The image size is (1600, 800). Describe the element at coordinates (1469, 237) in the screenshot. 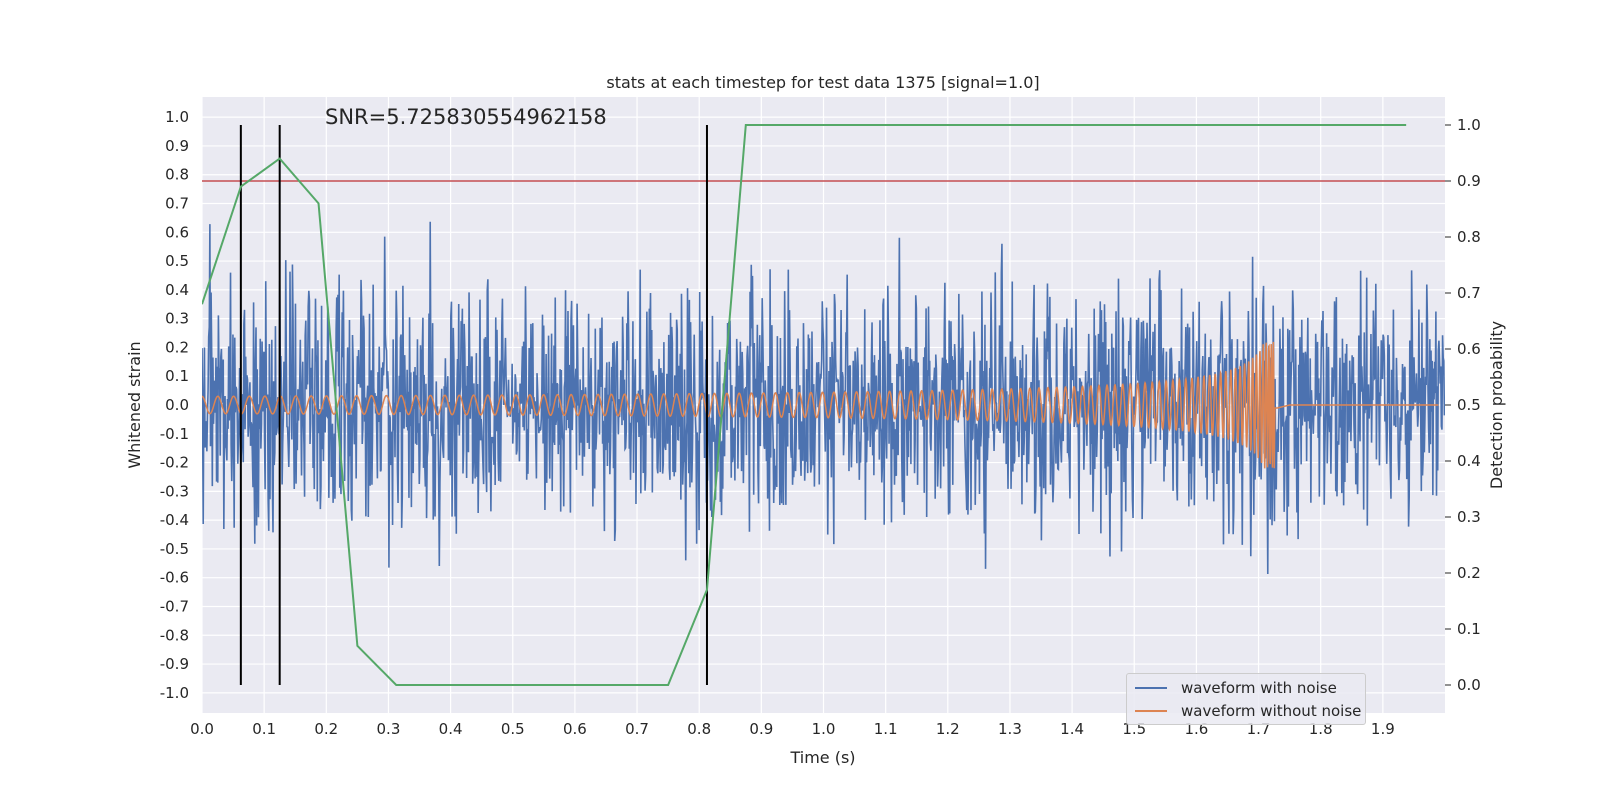

I see `y-right-tick-label-0.8: 0.8` at that location.